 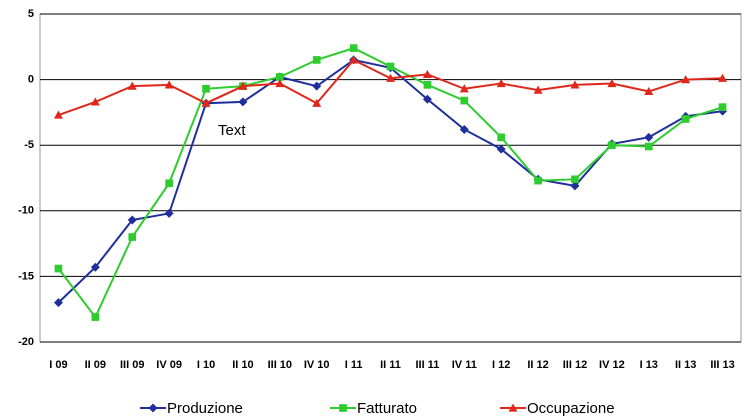 I want to click on x-tick-label: IV 09, so click(x=169, y=365).